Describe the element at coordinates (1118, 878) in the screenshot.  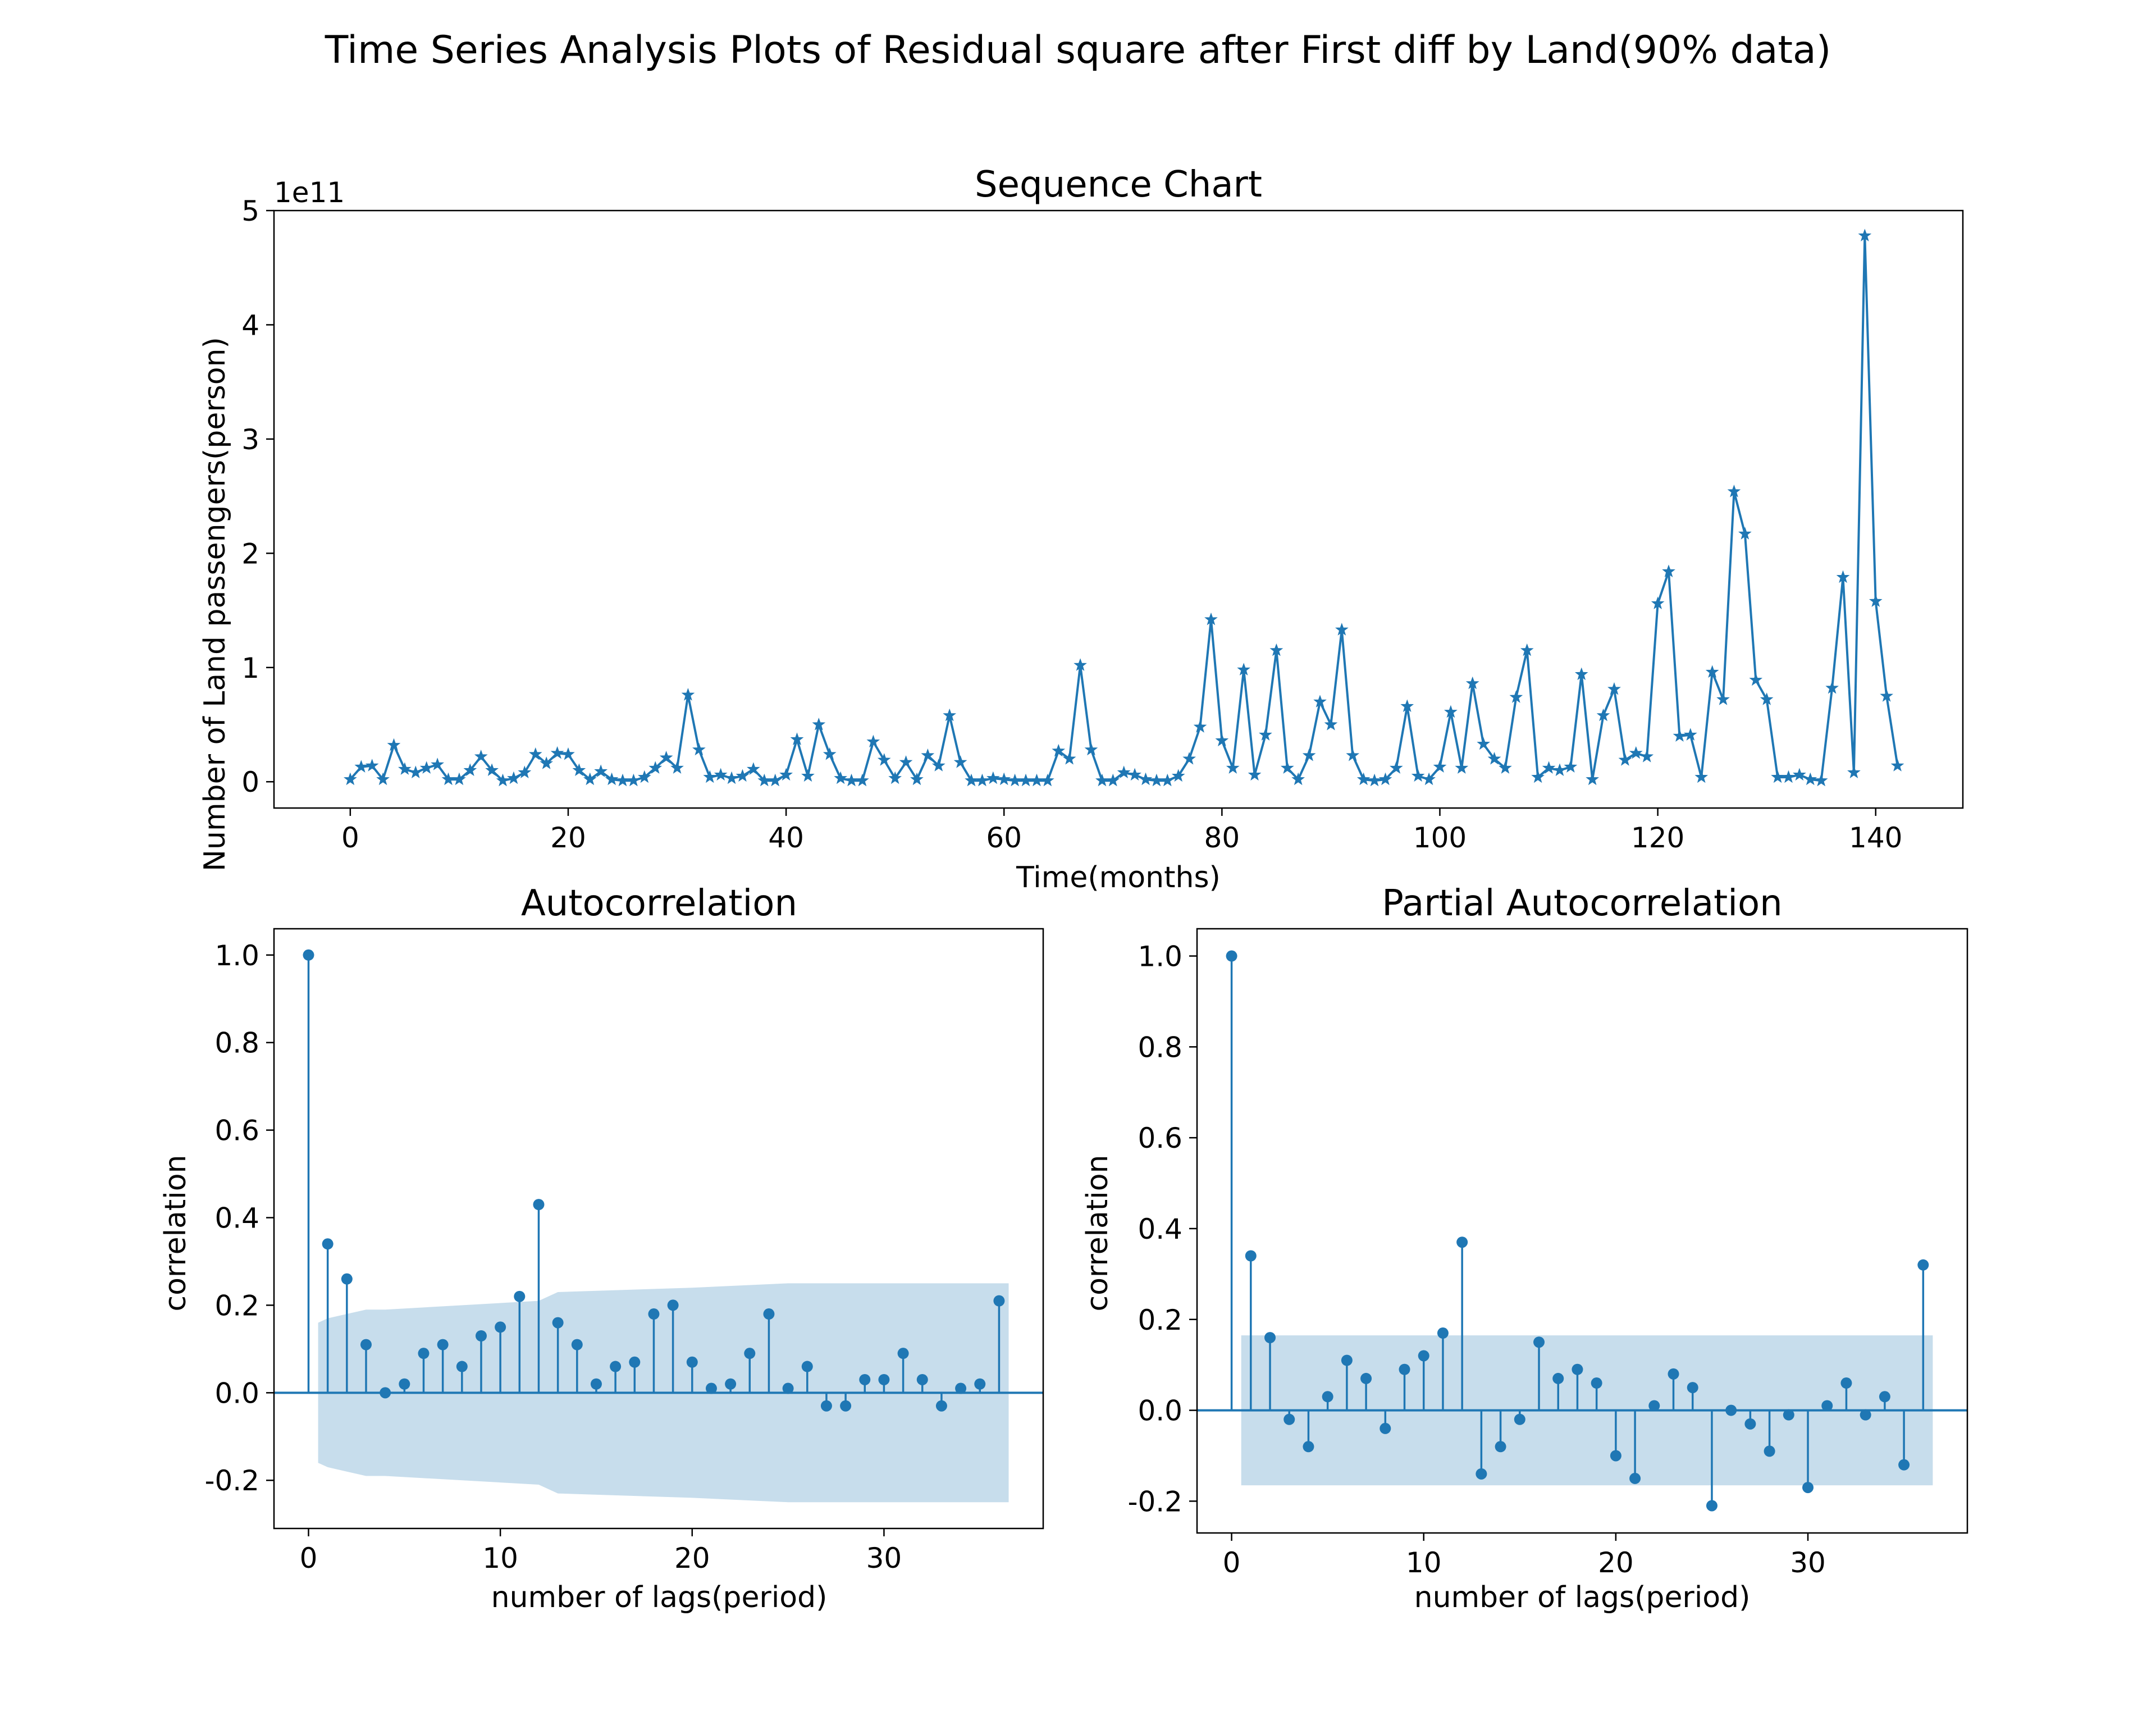
I see `sequence-chart-xlabel: Time(months)` at that location.